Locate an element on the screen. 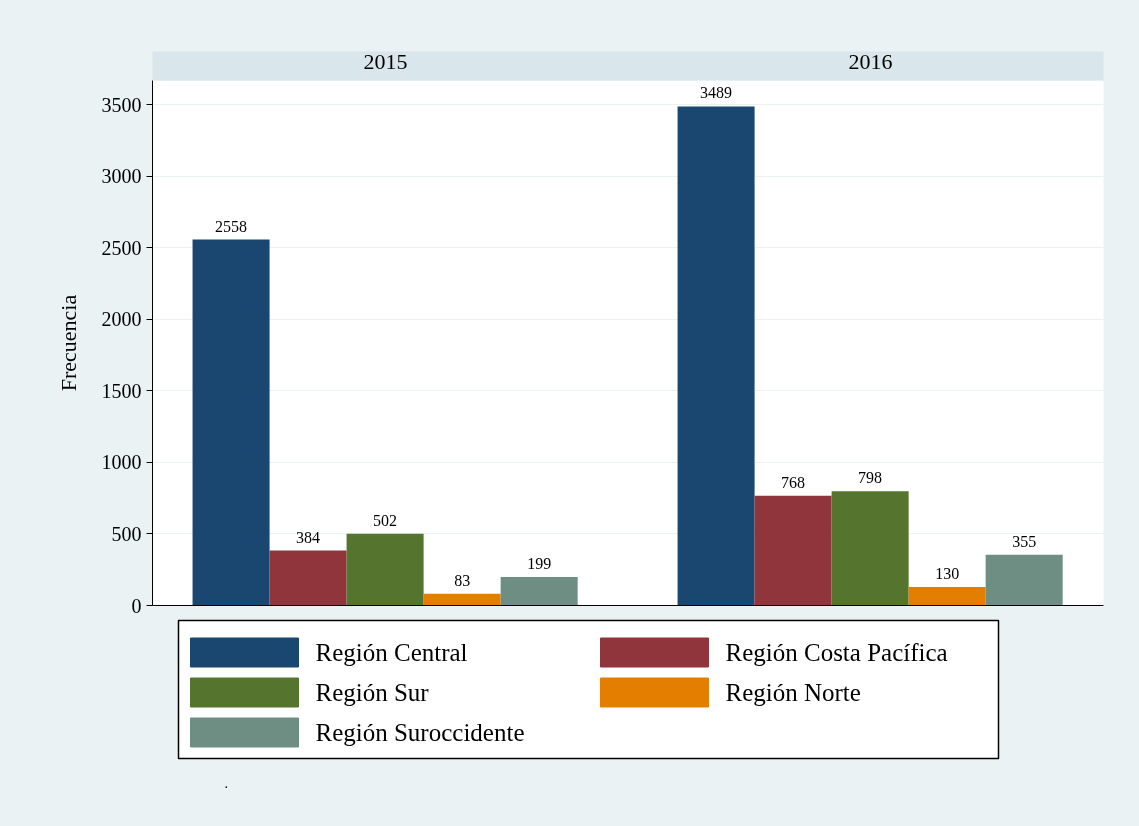 The width and height of the screenshot is (1139, 826). y-tick-label: 1000 is located at coordinates (121, 462).